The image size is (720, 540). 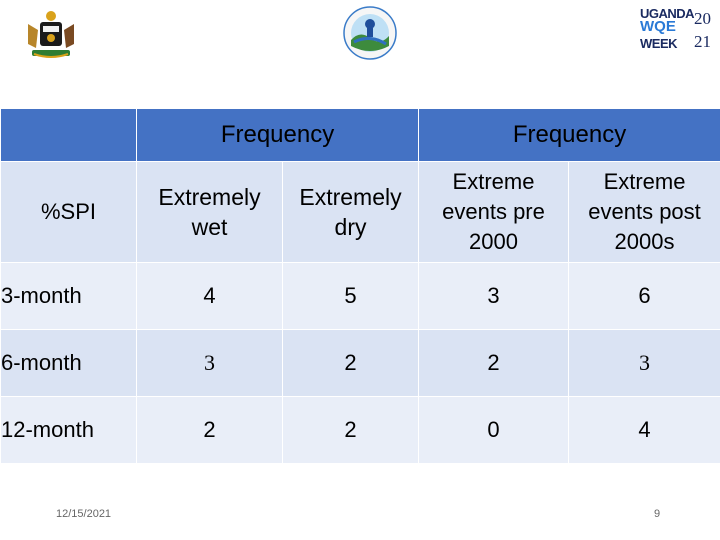 I want to click on badge-year-top: 20, so click(x=702, y=18).